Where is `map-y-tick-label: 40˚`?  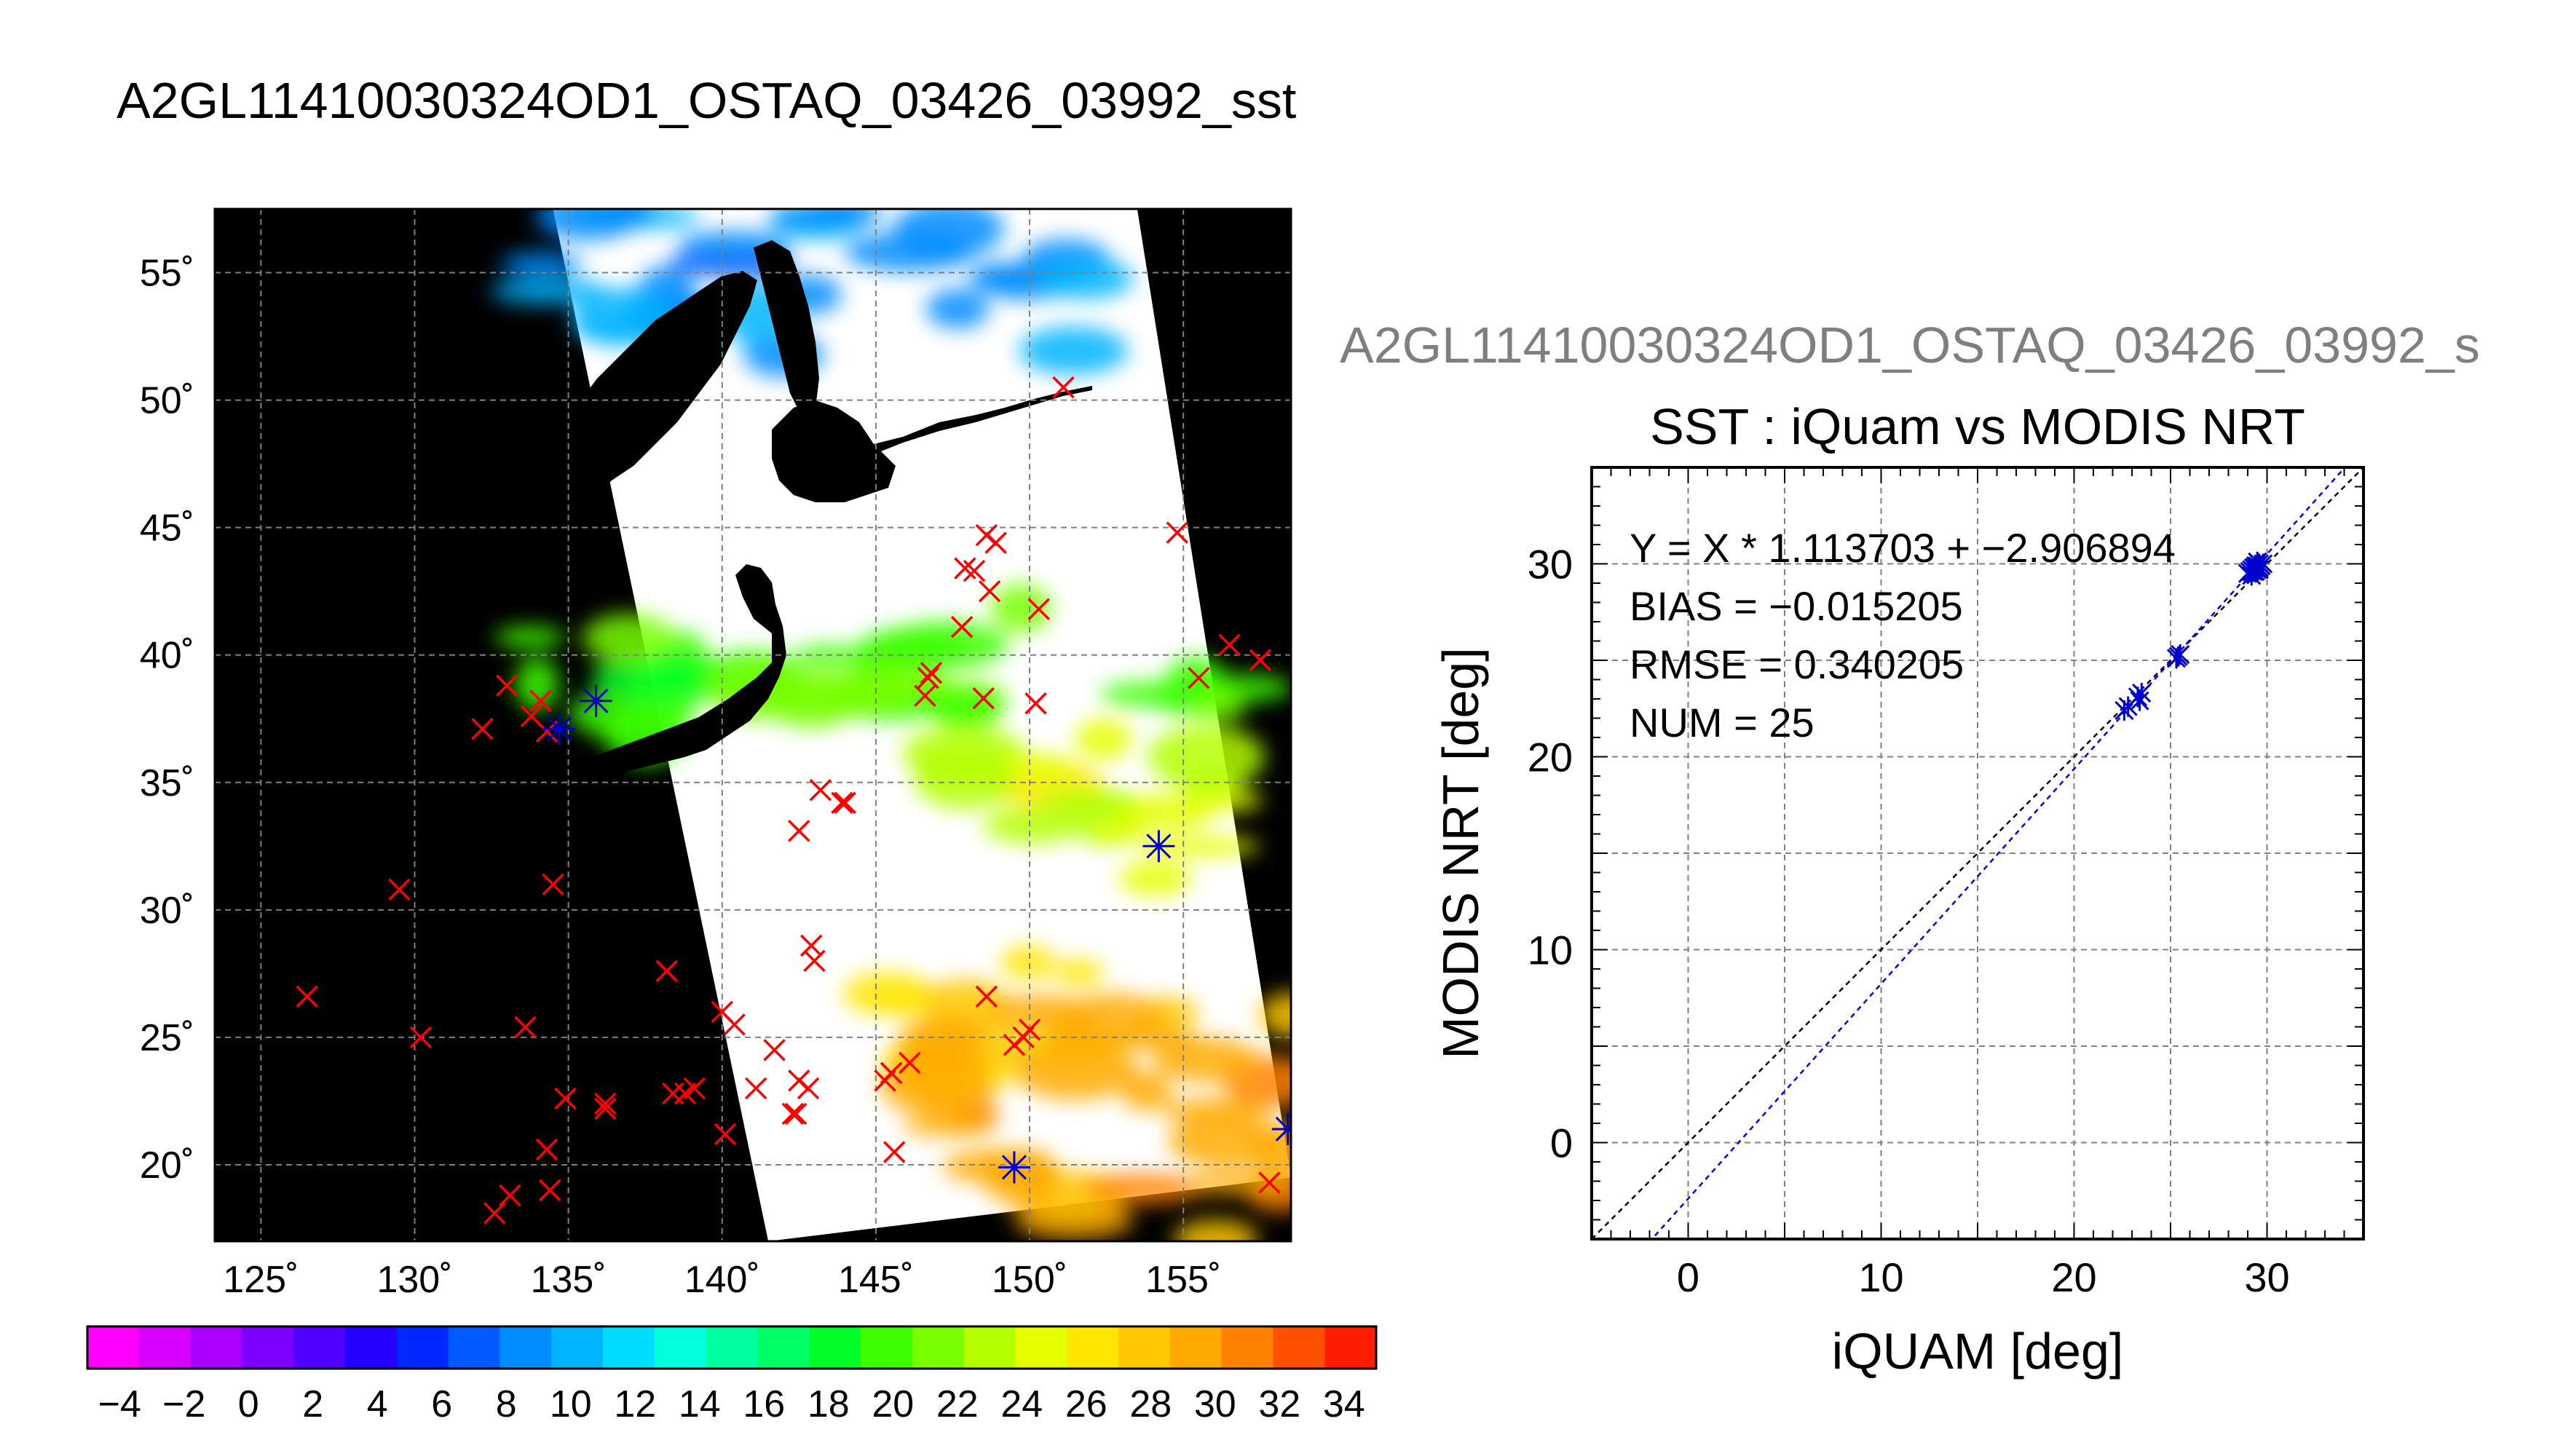
map-y-tick-label: 40˚ is located at coordinates (167, 656).